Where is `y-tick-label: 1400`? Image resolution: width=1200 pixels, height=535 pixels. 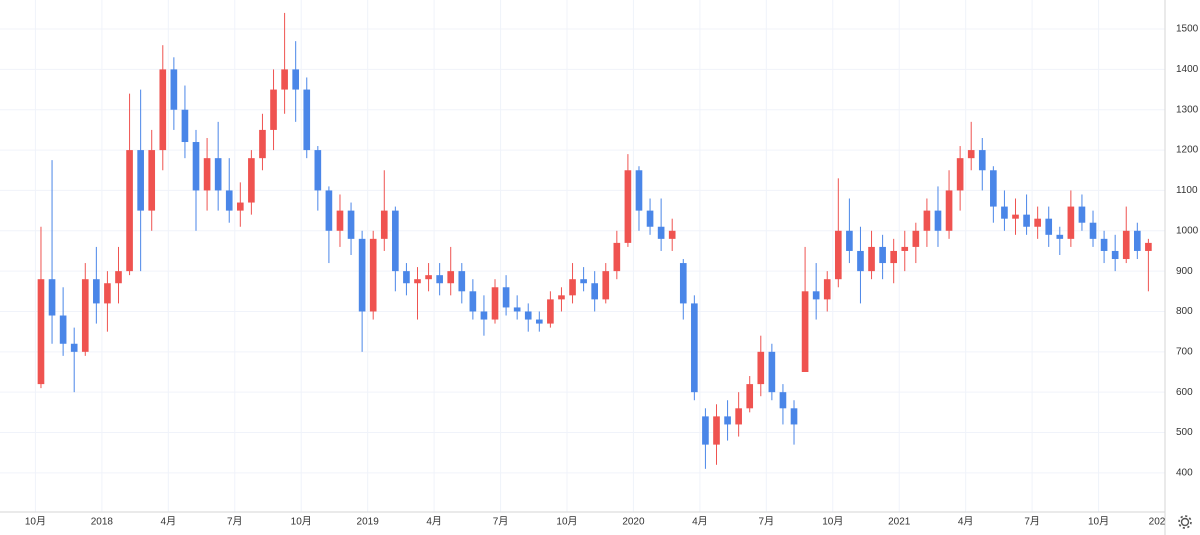
y-tick-label: 1400 is located at coordinates (1187, 69).